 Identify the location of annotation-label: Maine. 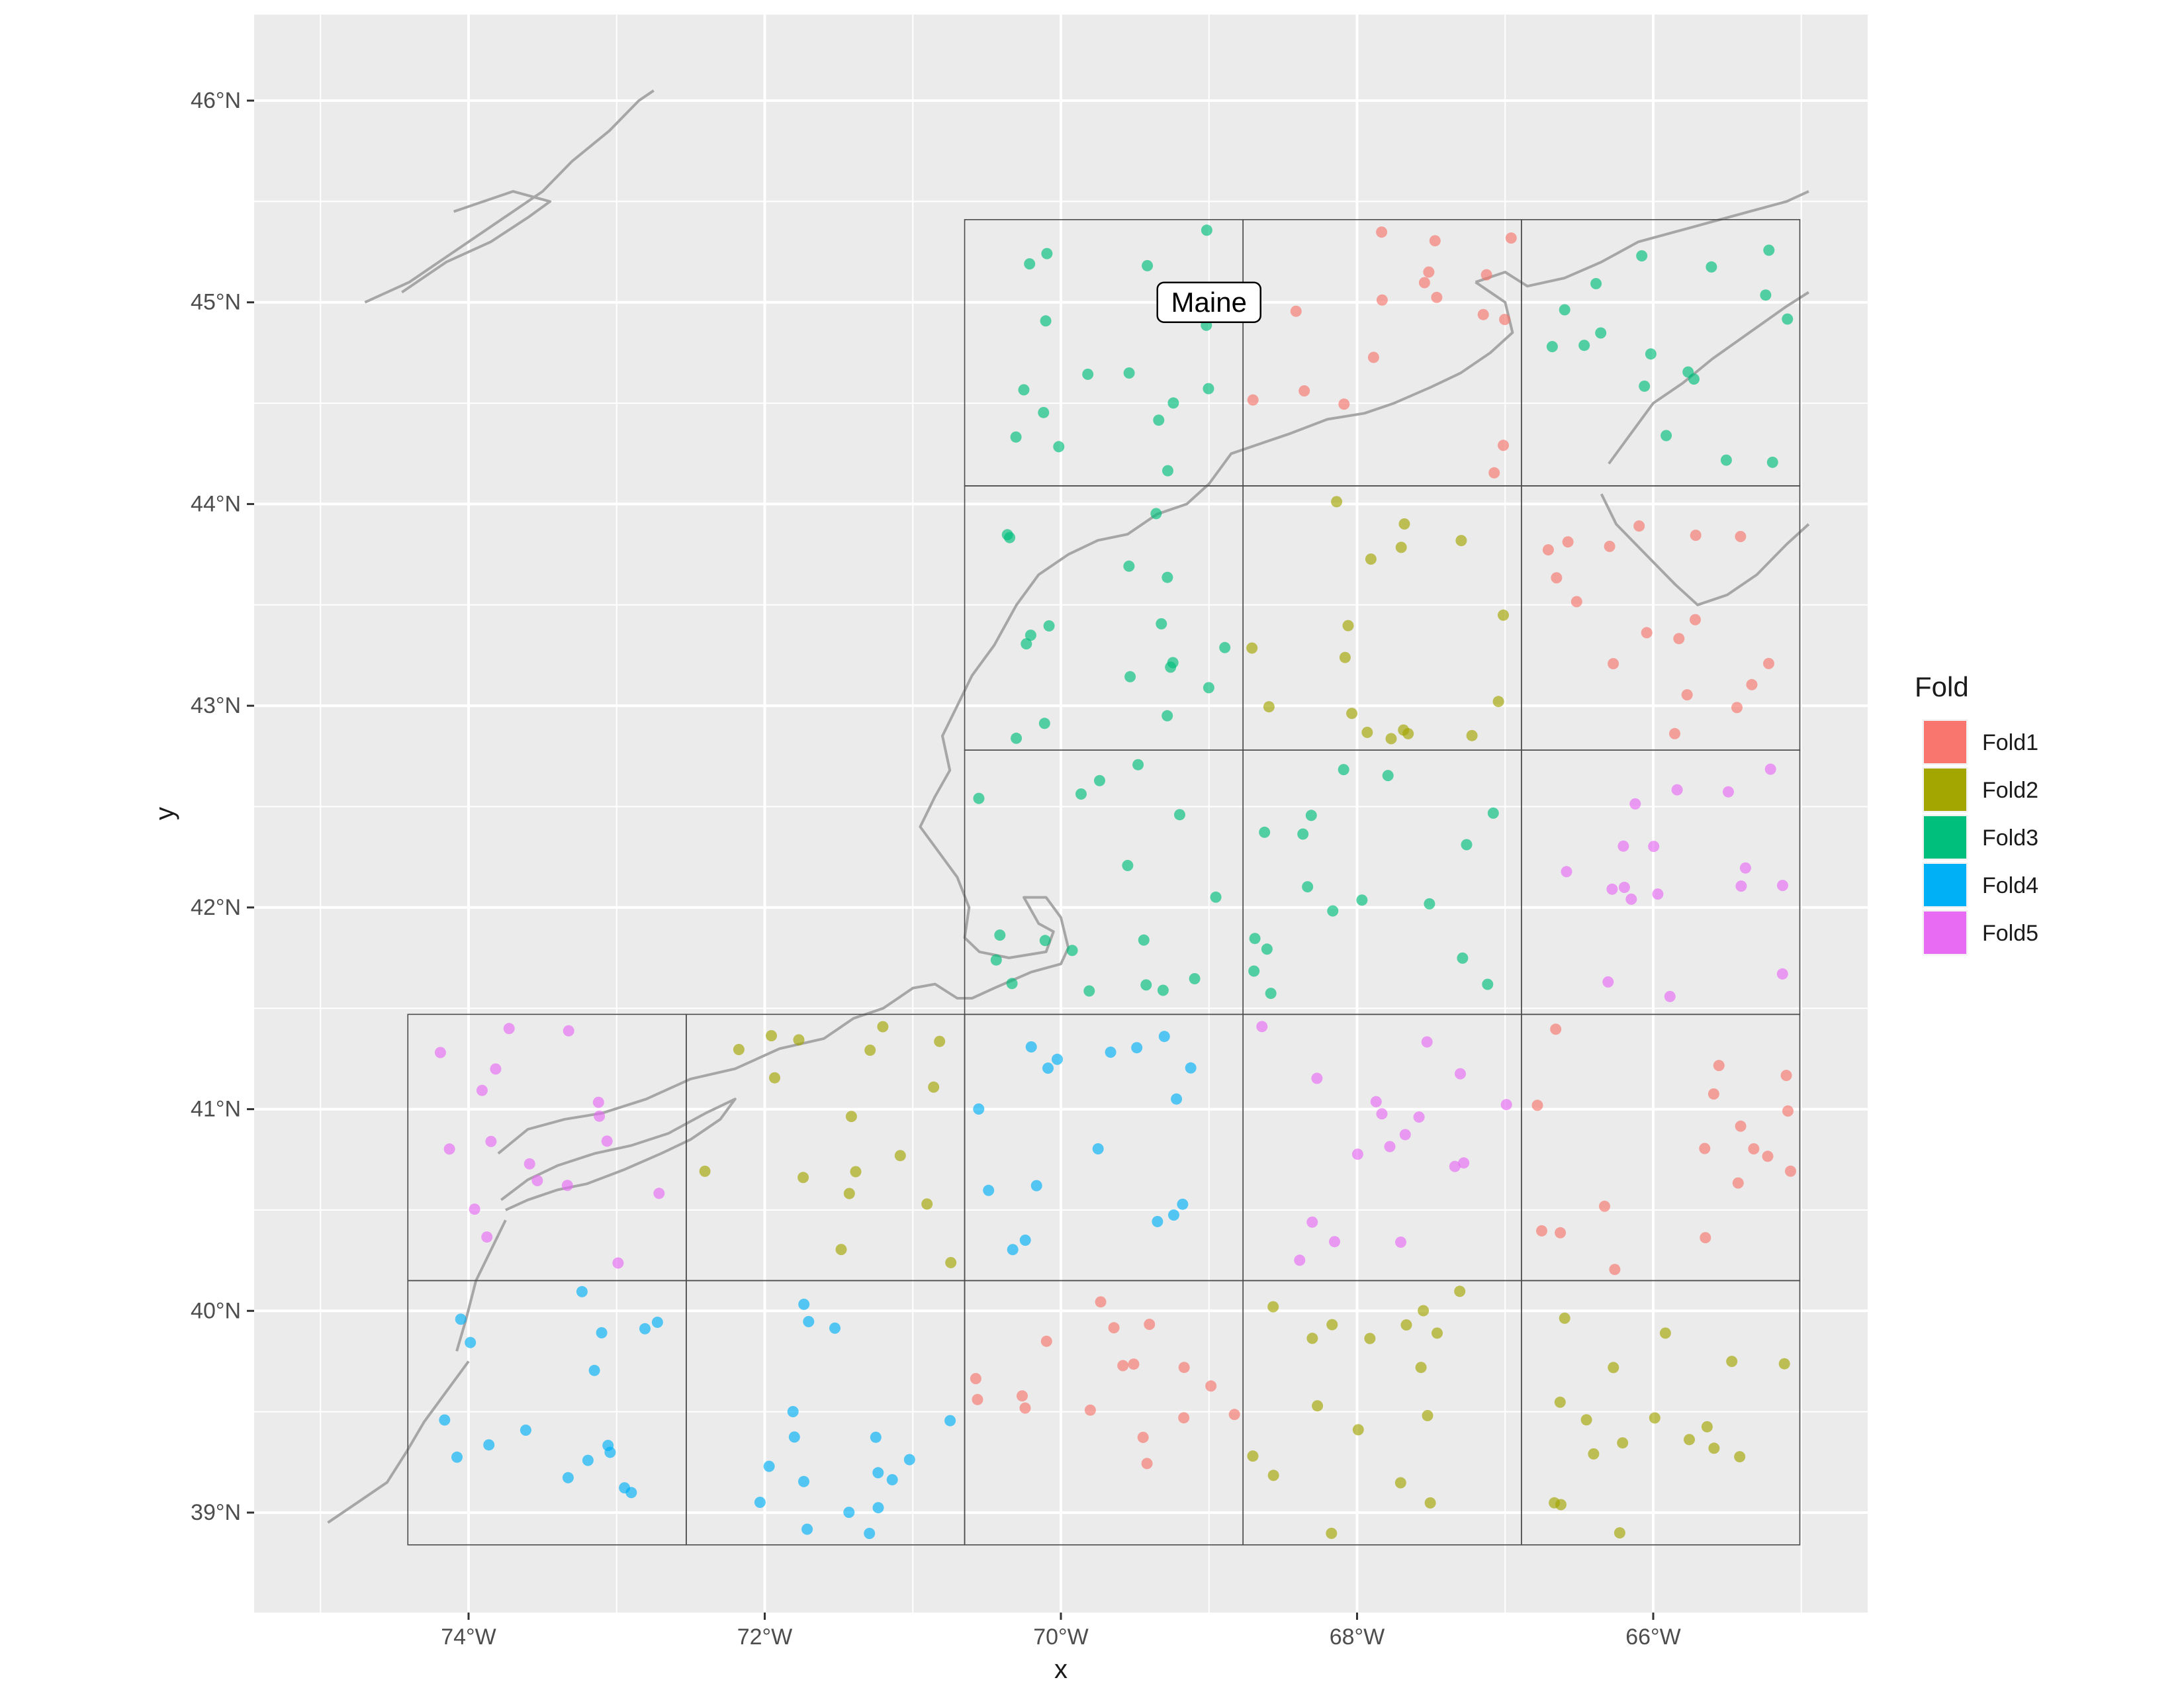
(1209, 302).